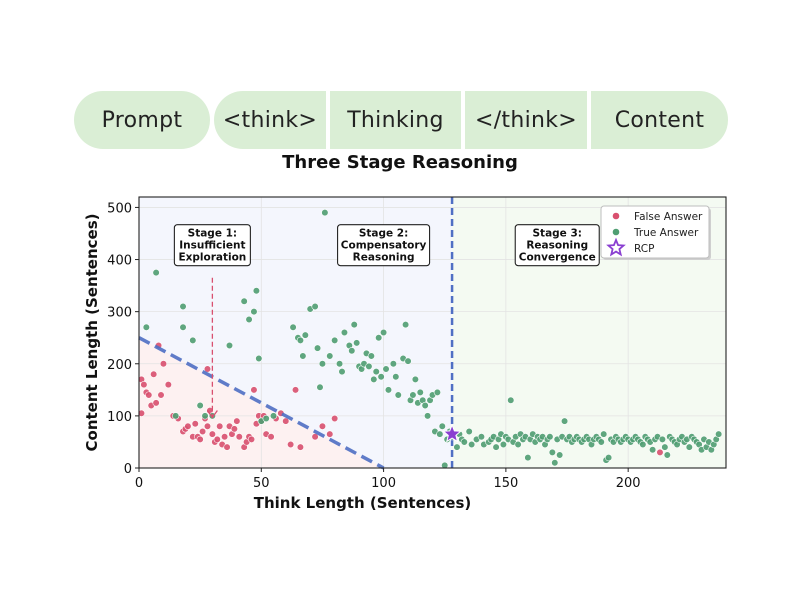  What do you see at coordinates (212, 234) in the screenshot?
I see `stage-1-annotation-line: Stage 1:` at bounding box center [212, 234].